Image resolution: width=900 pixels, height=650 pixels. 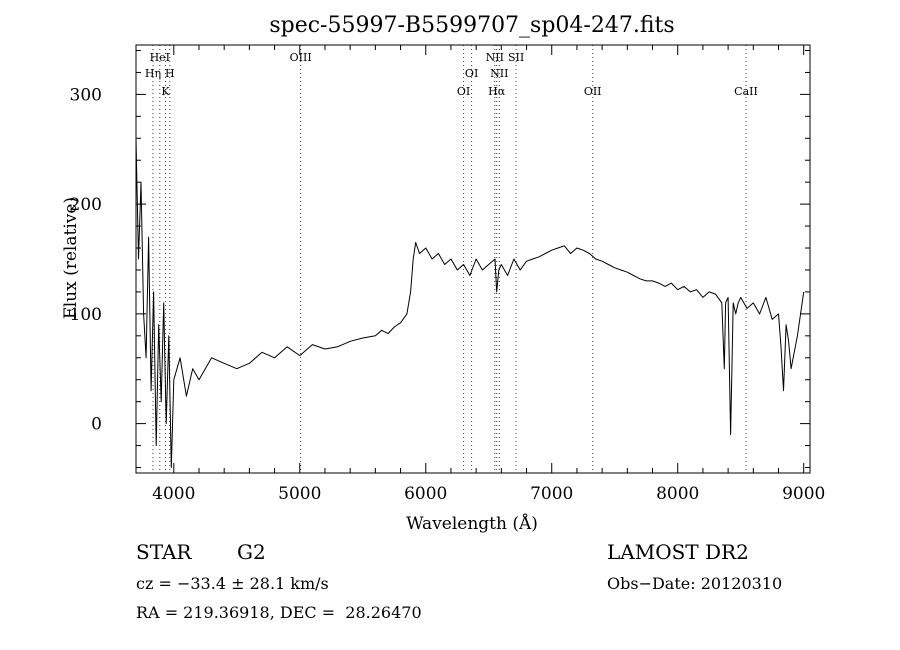 I want to click on marker-label-12: CaII, so click(x=746, y=91).